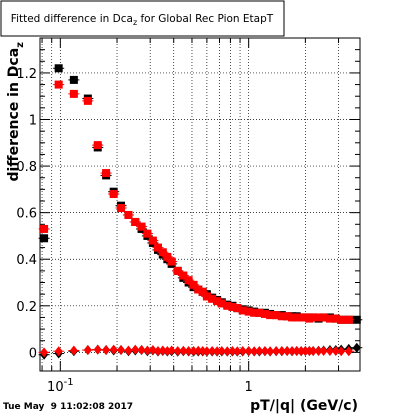 The image size is (400, 414). What do you see at coordinates (26, 260) in the screenshot?
I see `y-tick-label: 0.4` at bounding box center [26, 260].